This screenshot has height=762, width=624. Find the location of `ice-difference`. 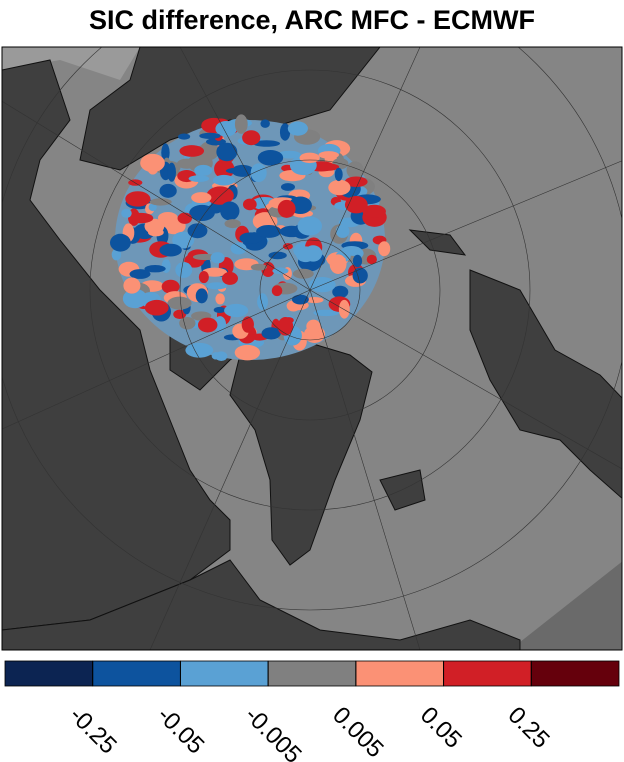

ice-difference is located at coordinates (250, 237).